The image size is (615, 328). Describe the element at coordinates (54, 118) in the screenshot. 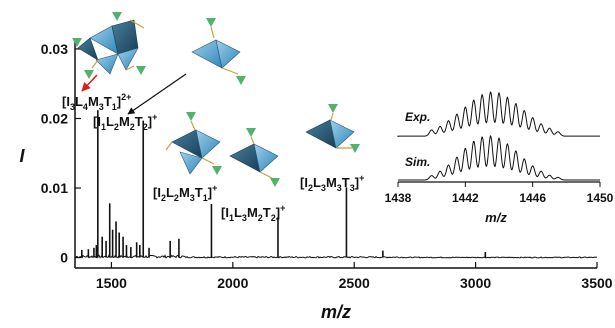

I see `main-y-tick-label-2: 0.02` at that location.